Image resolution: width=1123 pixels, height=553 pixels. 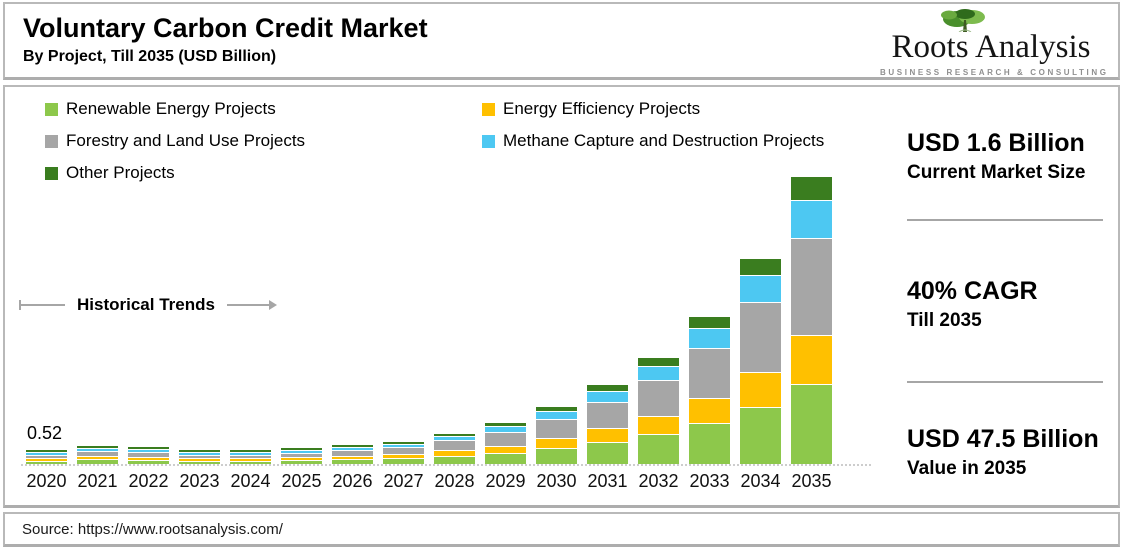 I want to click on source-bar: Source: https://www.rootsanalysis.com/, so click(x=561, y=529).